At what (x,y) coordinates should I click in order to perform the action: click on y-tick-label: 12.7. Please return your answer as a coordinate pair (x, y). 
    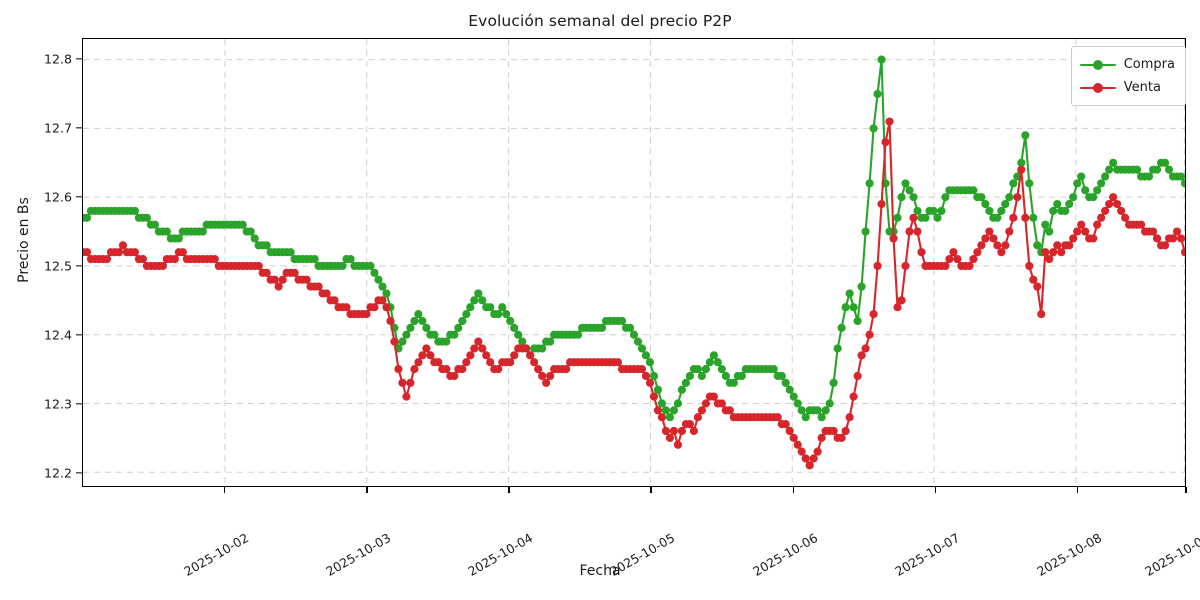
    Looking at the image, I should click on (57, 128).